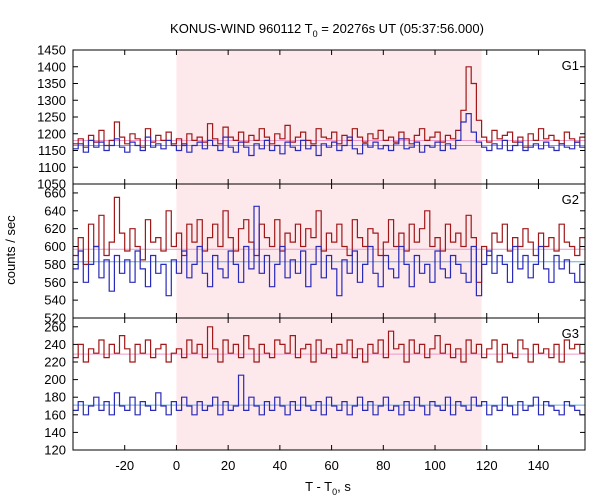 The width and height of the screenshot is (600, 500). What do you see at coordinates (51, 50) in the screenshot?
I see `y-tick-label: 1450` at bounding box center [51, 50].